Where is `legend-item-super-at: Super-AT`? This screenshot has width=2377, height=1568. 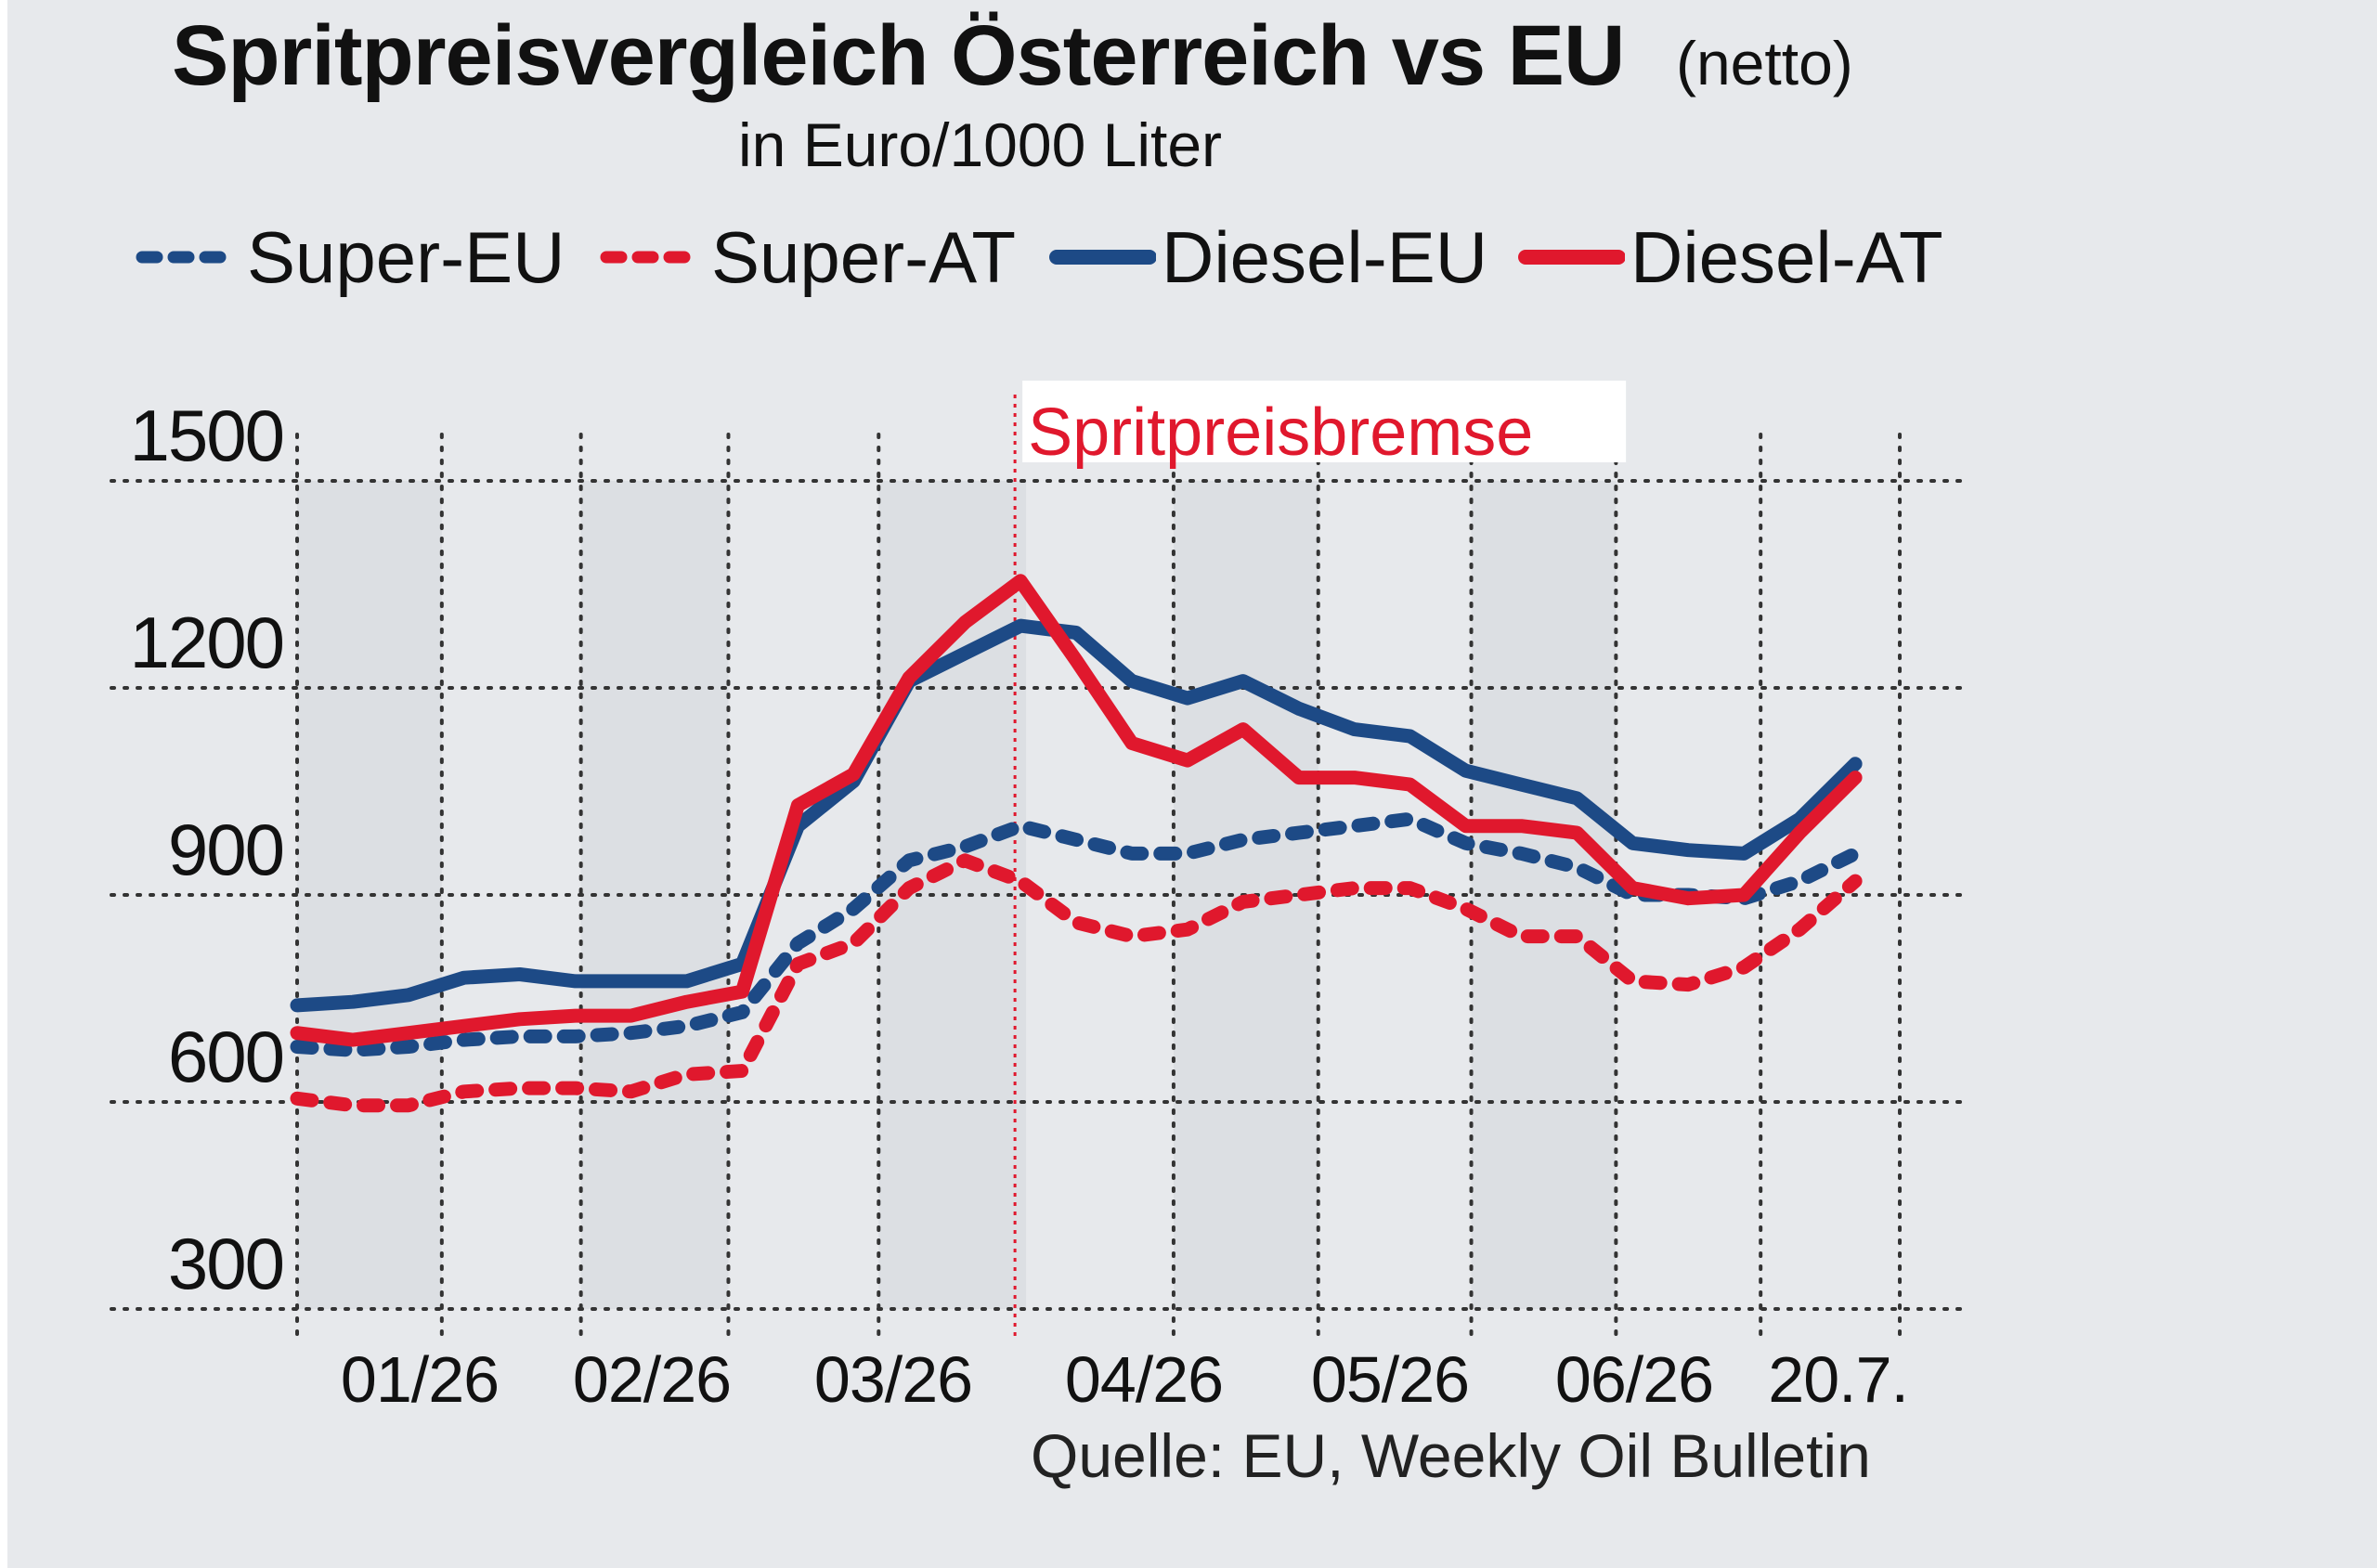
legend-item-super-at: Super-AT is located at coordinates (807, 257).